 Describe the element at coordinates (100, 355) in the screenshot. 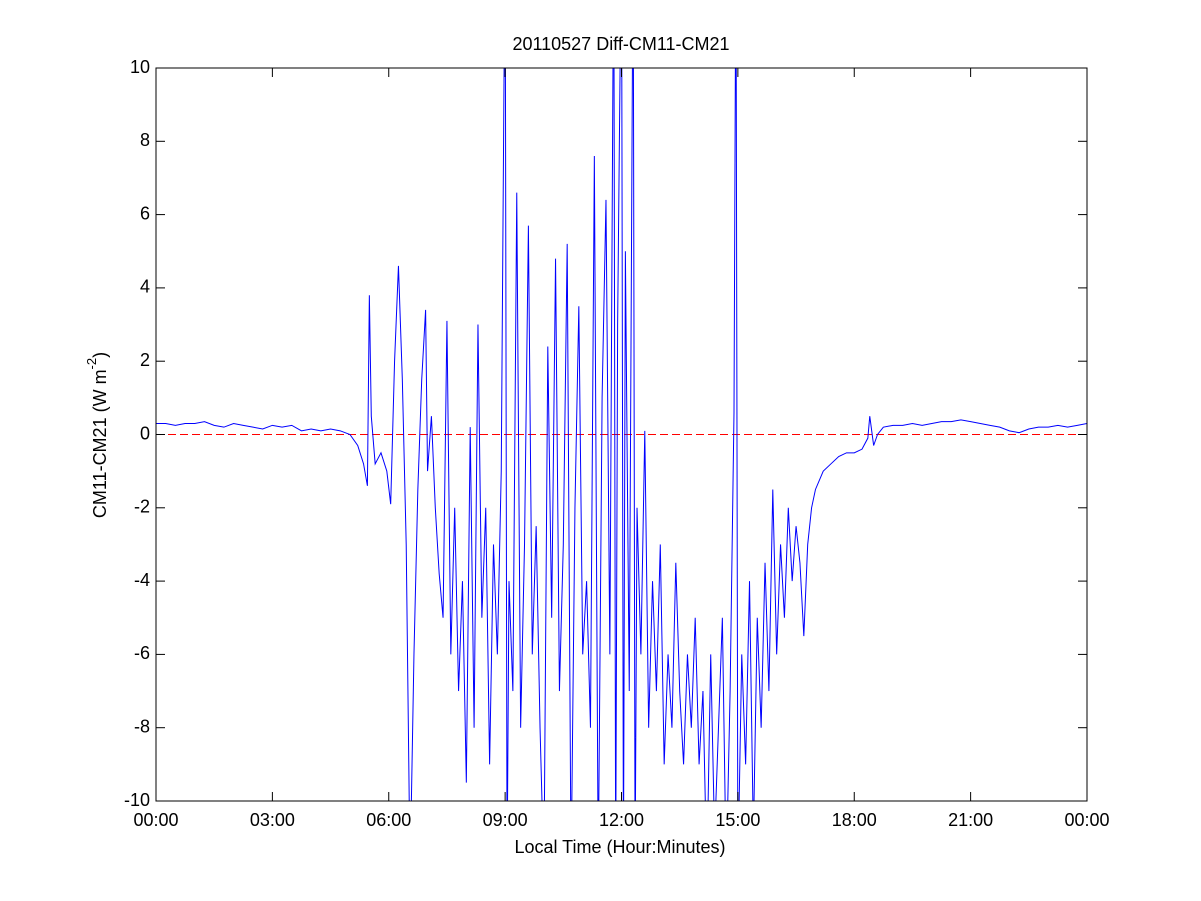

I see `y-label-suffix: )` at that location.